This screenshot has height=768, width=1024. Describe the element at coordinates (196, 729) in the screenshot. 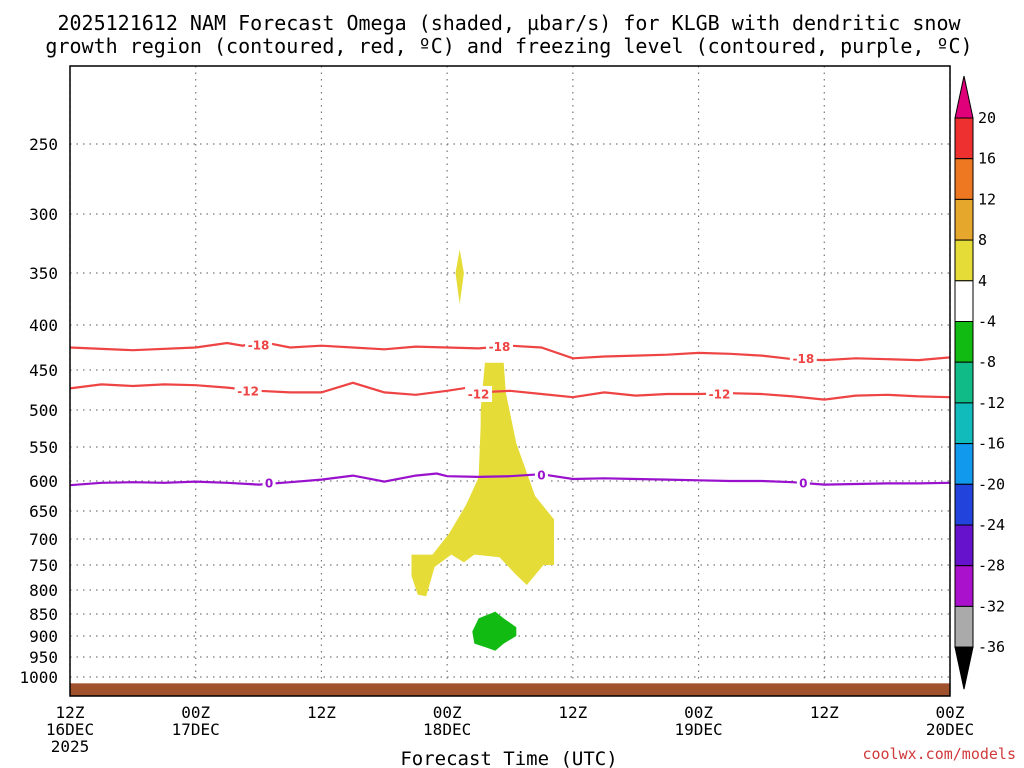

I see `x-tick-label: 17DEC` at that location.